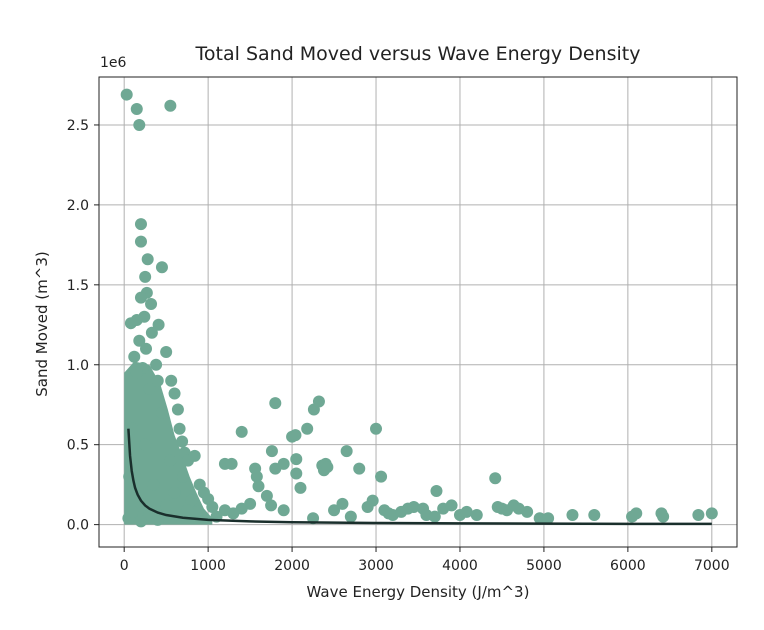 The width and height of the screenshot is (764, 630). Describe the element at coordinates (208, 566) in the screenshot. I see `x-tick-label: 1000` at that location.